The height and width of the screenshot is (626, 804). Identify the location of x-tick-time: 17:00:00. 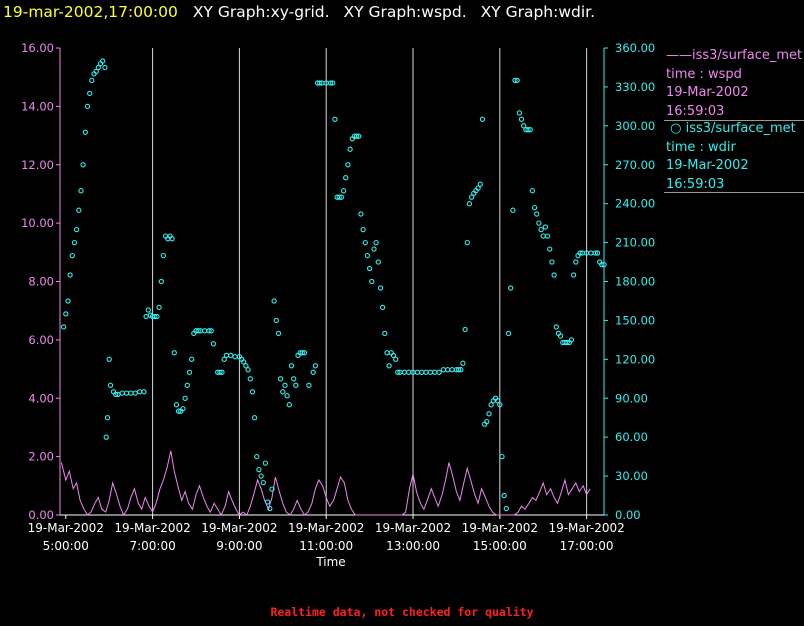
(587, 546).